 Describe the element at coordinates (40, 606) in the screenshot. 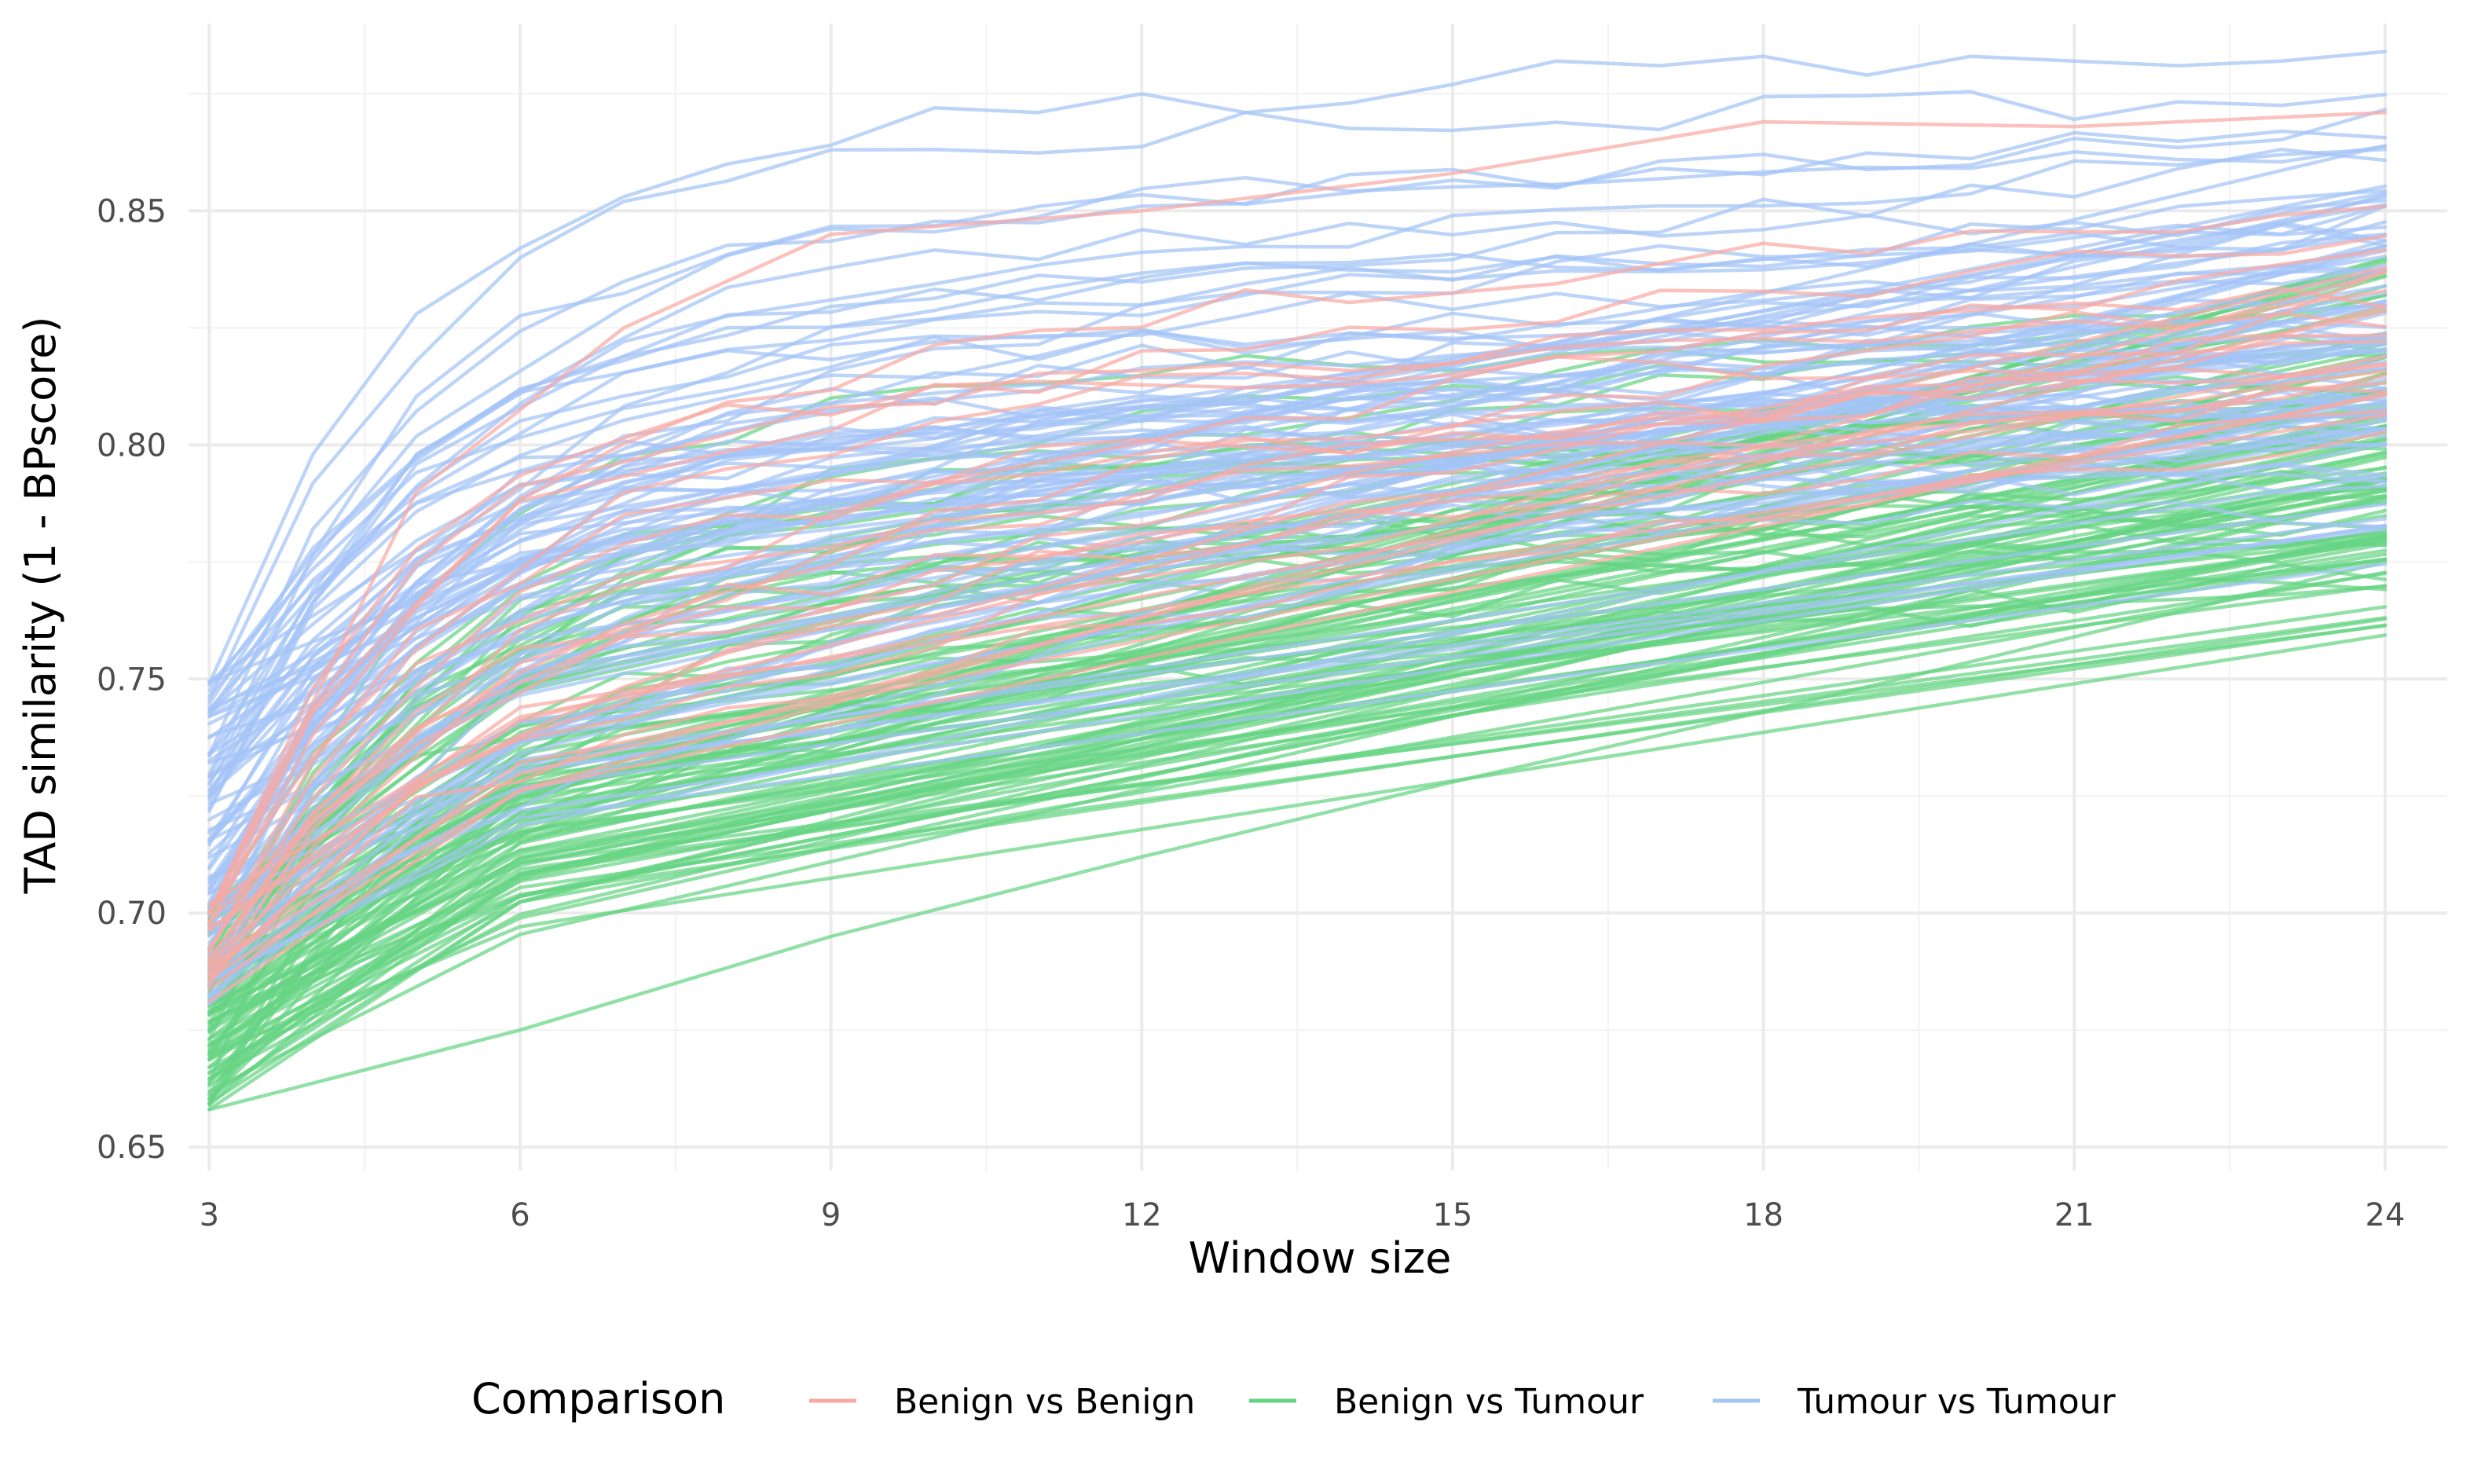

I see `y-axis-title: TAD similarity (1 - BPscore)` at that location.